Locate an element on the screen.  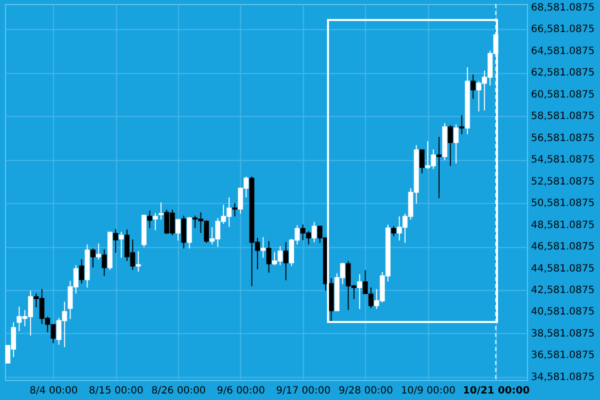
y-tick-label: 42,581.0875 is located at coordinates (563, 290).